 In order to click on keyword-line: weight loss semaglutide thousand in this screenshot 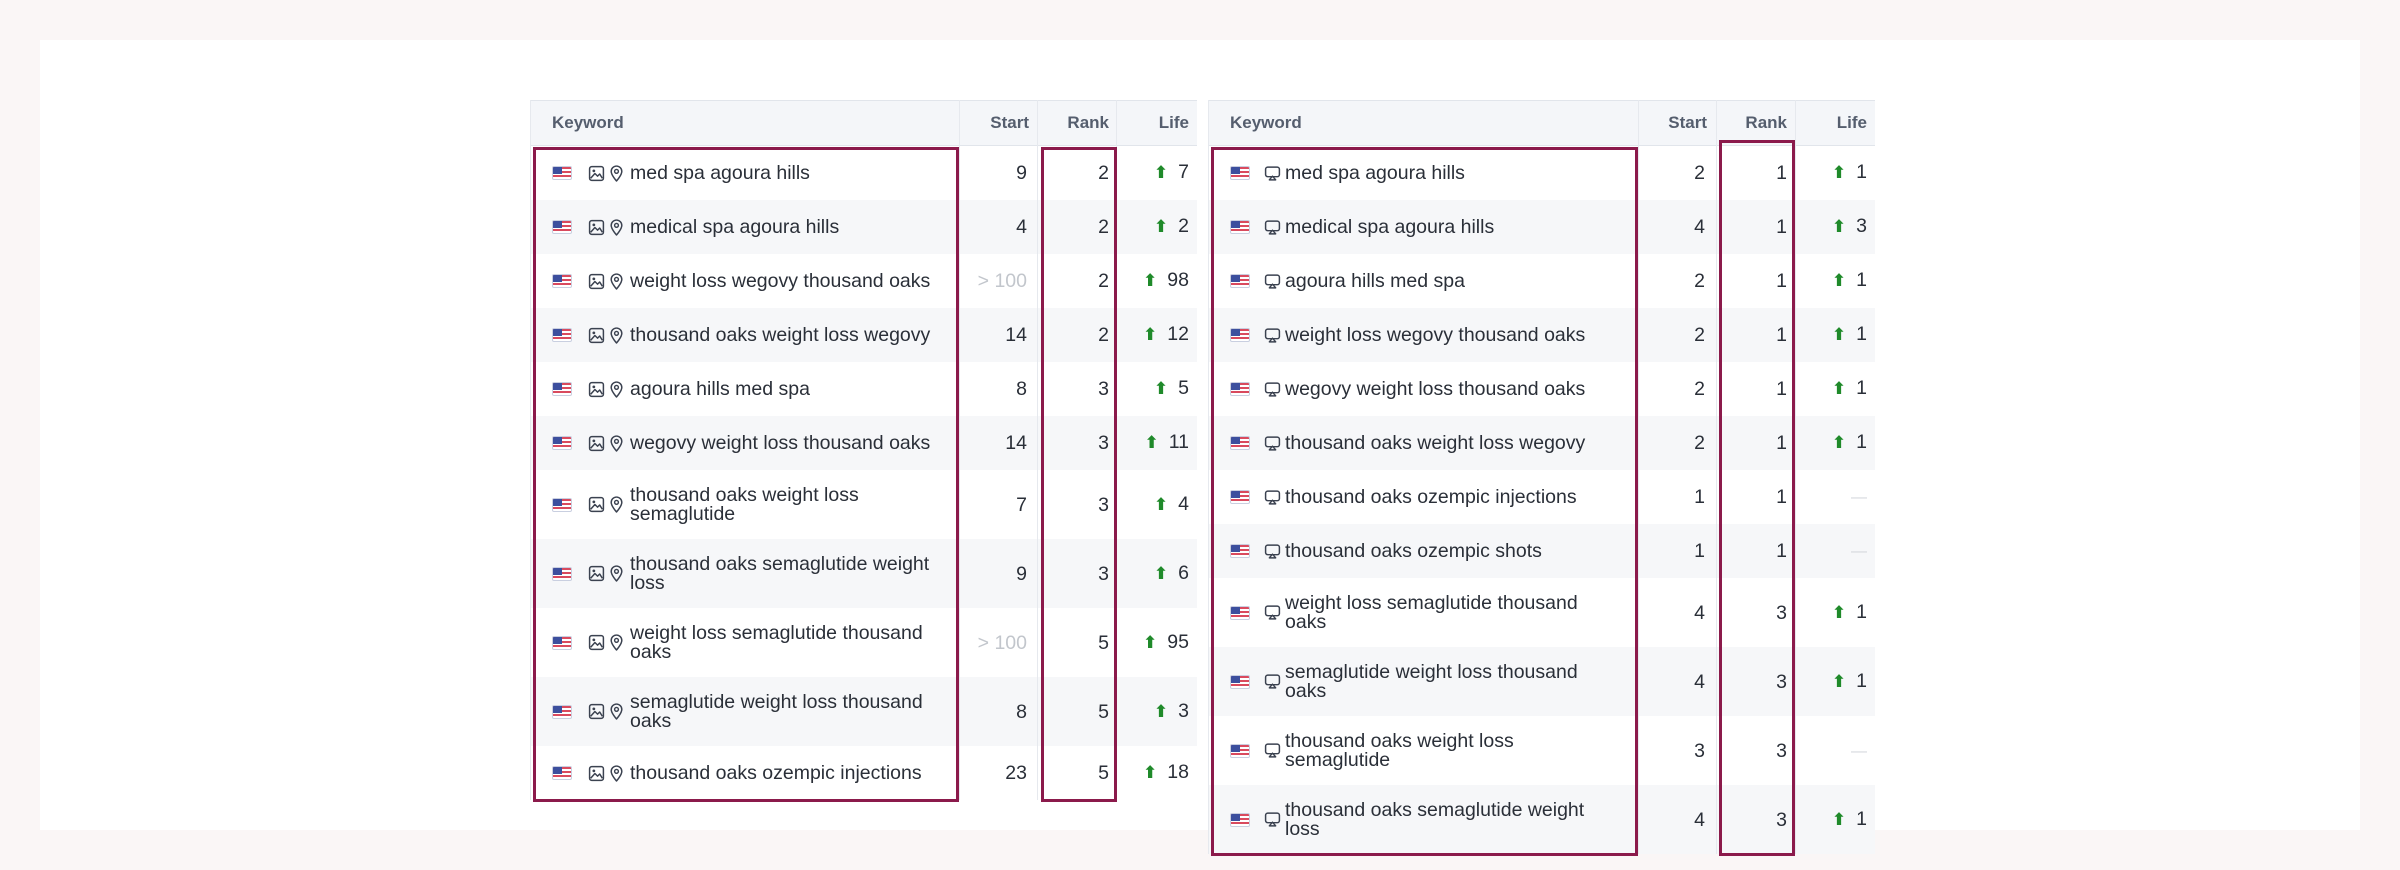, I will do `click(776, 632)`.